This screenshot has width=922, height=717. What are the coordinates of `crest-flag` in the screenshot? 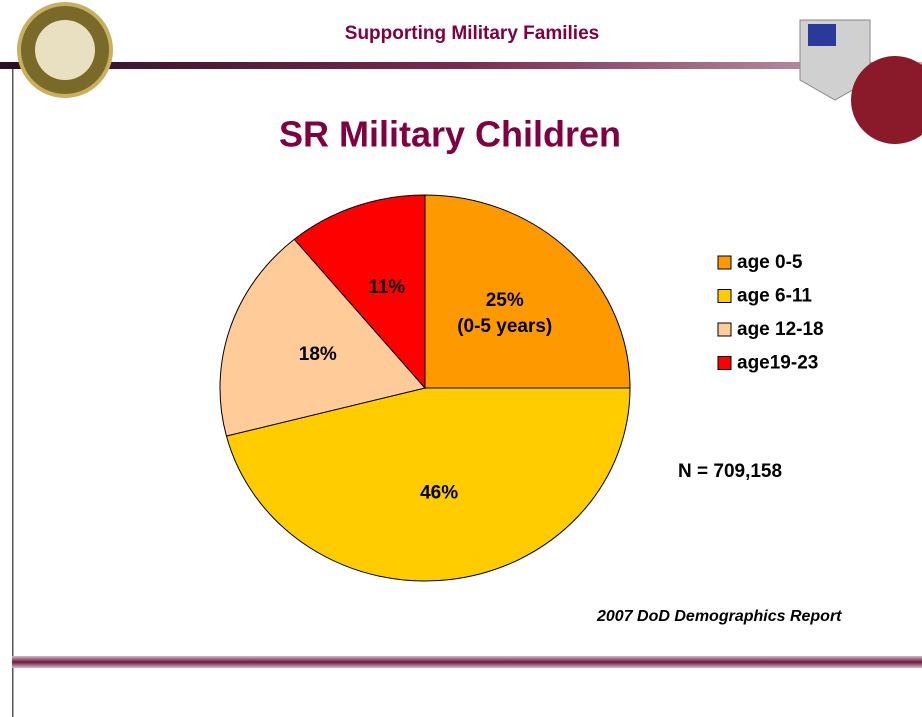 It's located at (822, 35).